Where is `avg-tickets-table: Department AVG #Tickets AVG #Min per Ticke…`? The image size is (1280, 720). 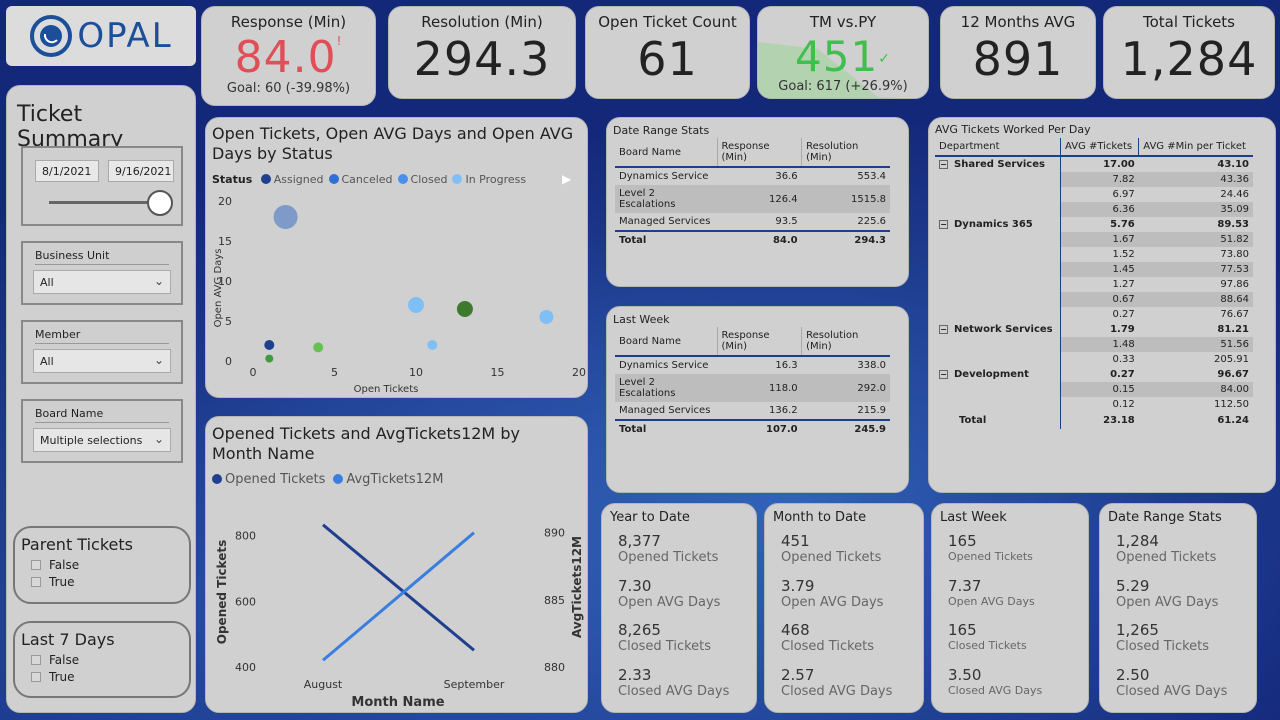
avg-tickets-table: Department AVG #Tickets AVG #Min per Ticke… is located at coordinates (1094, 283).